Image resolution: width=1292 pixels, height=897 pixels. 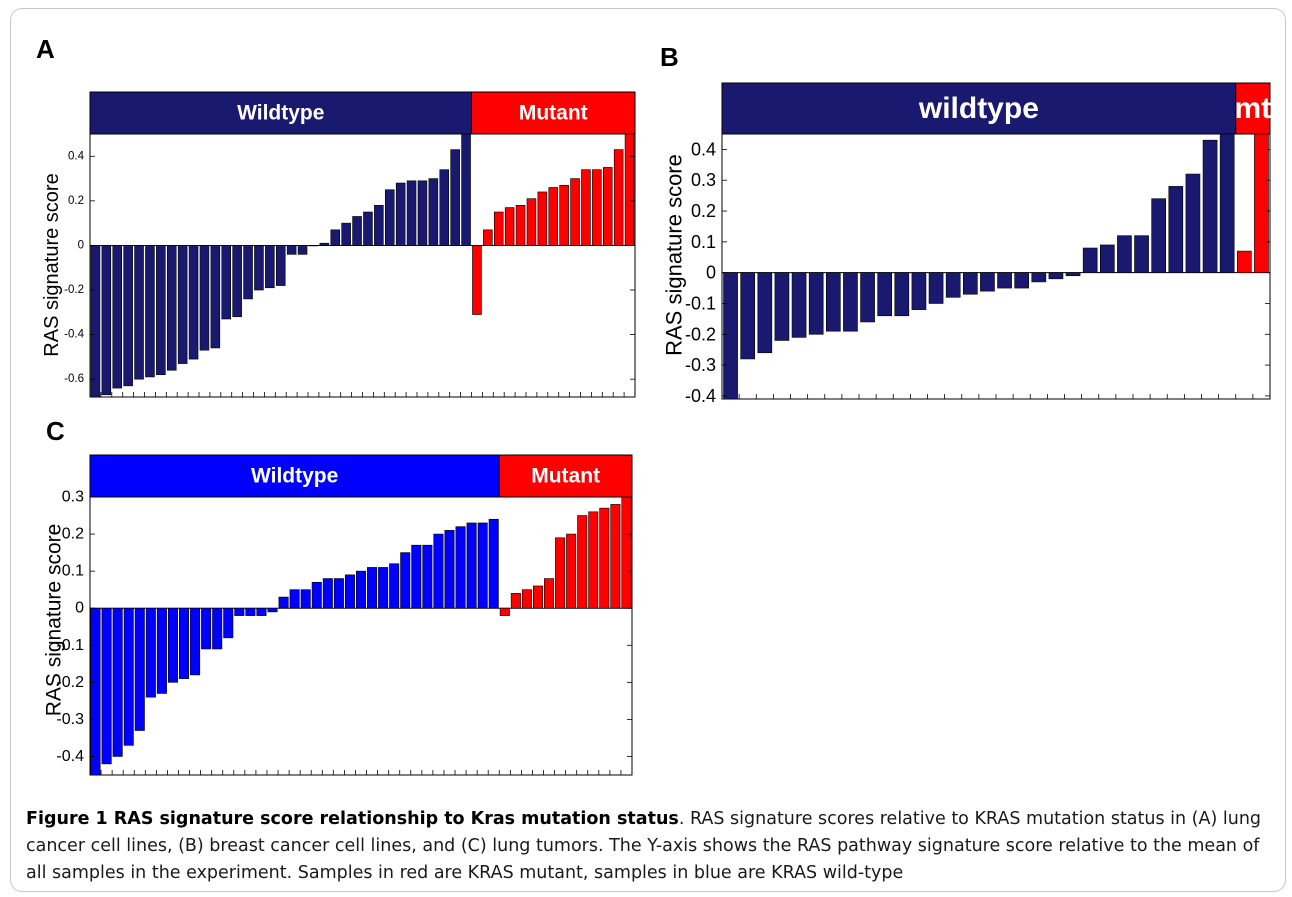 What do you see at coordinates (565, 476) in the screenshot?
I see `chart-c-header-label-mutant: Mutant` at bounding box center [565, 476].